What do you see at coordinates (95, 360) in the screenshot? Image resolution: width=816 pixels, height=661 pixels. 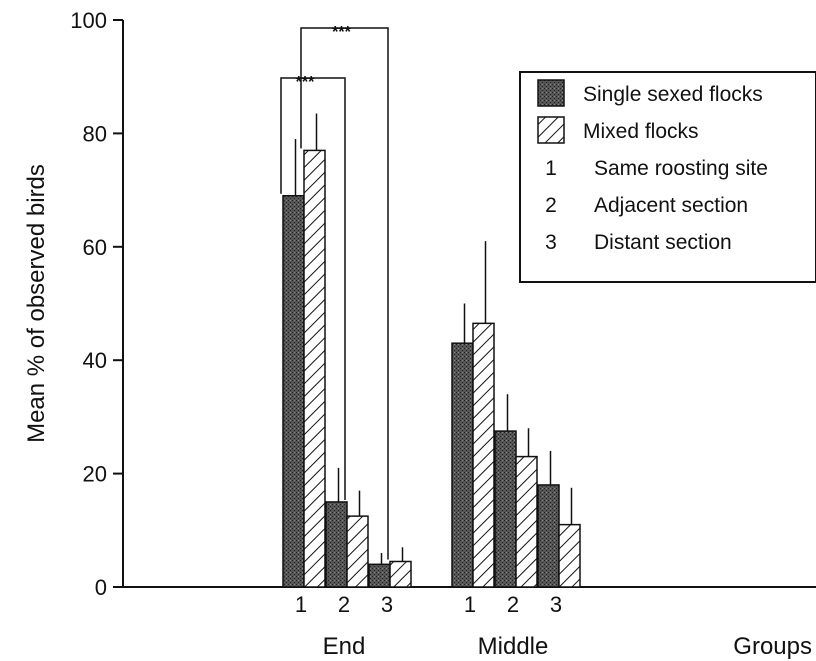 I see `y-tick-label: 40` at bounding box center [95, 360].